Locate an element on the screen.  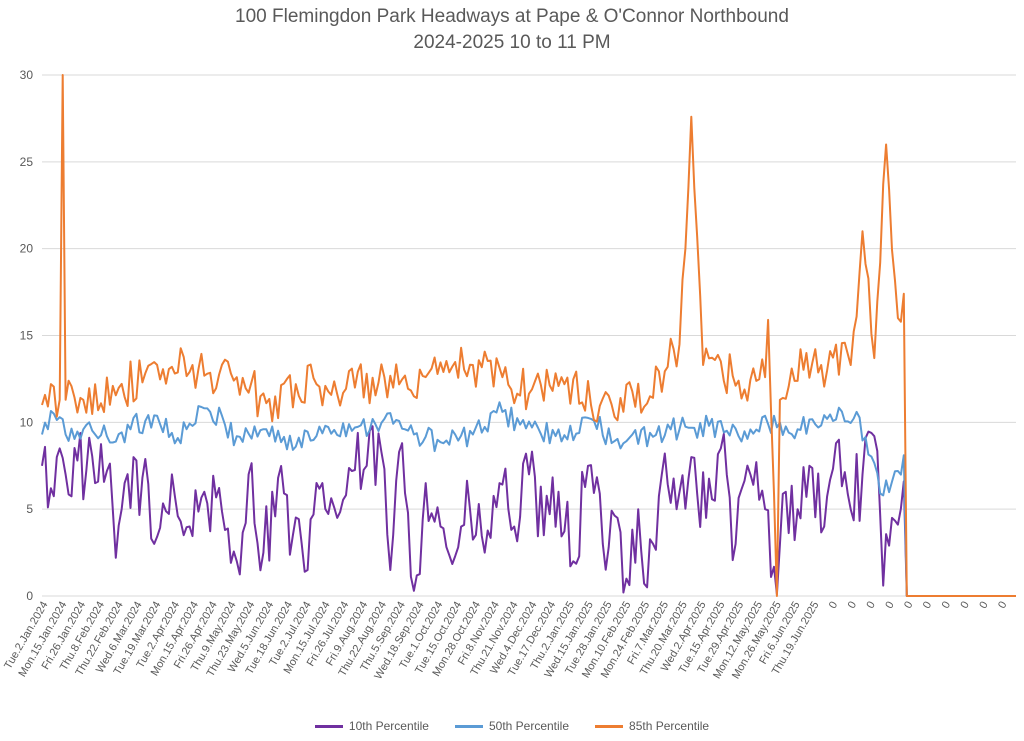
legend-label: 50th Percentile is located at coordinates (529, 726).